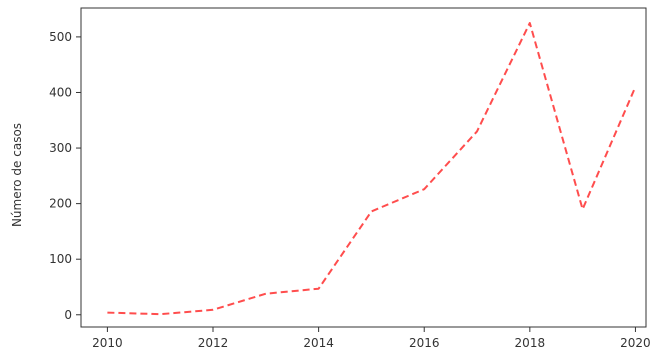  What do you see at coordinates (60, 37) in the screenshot?
I see `y-tick-label: 500` at bounding box center [60, 37].